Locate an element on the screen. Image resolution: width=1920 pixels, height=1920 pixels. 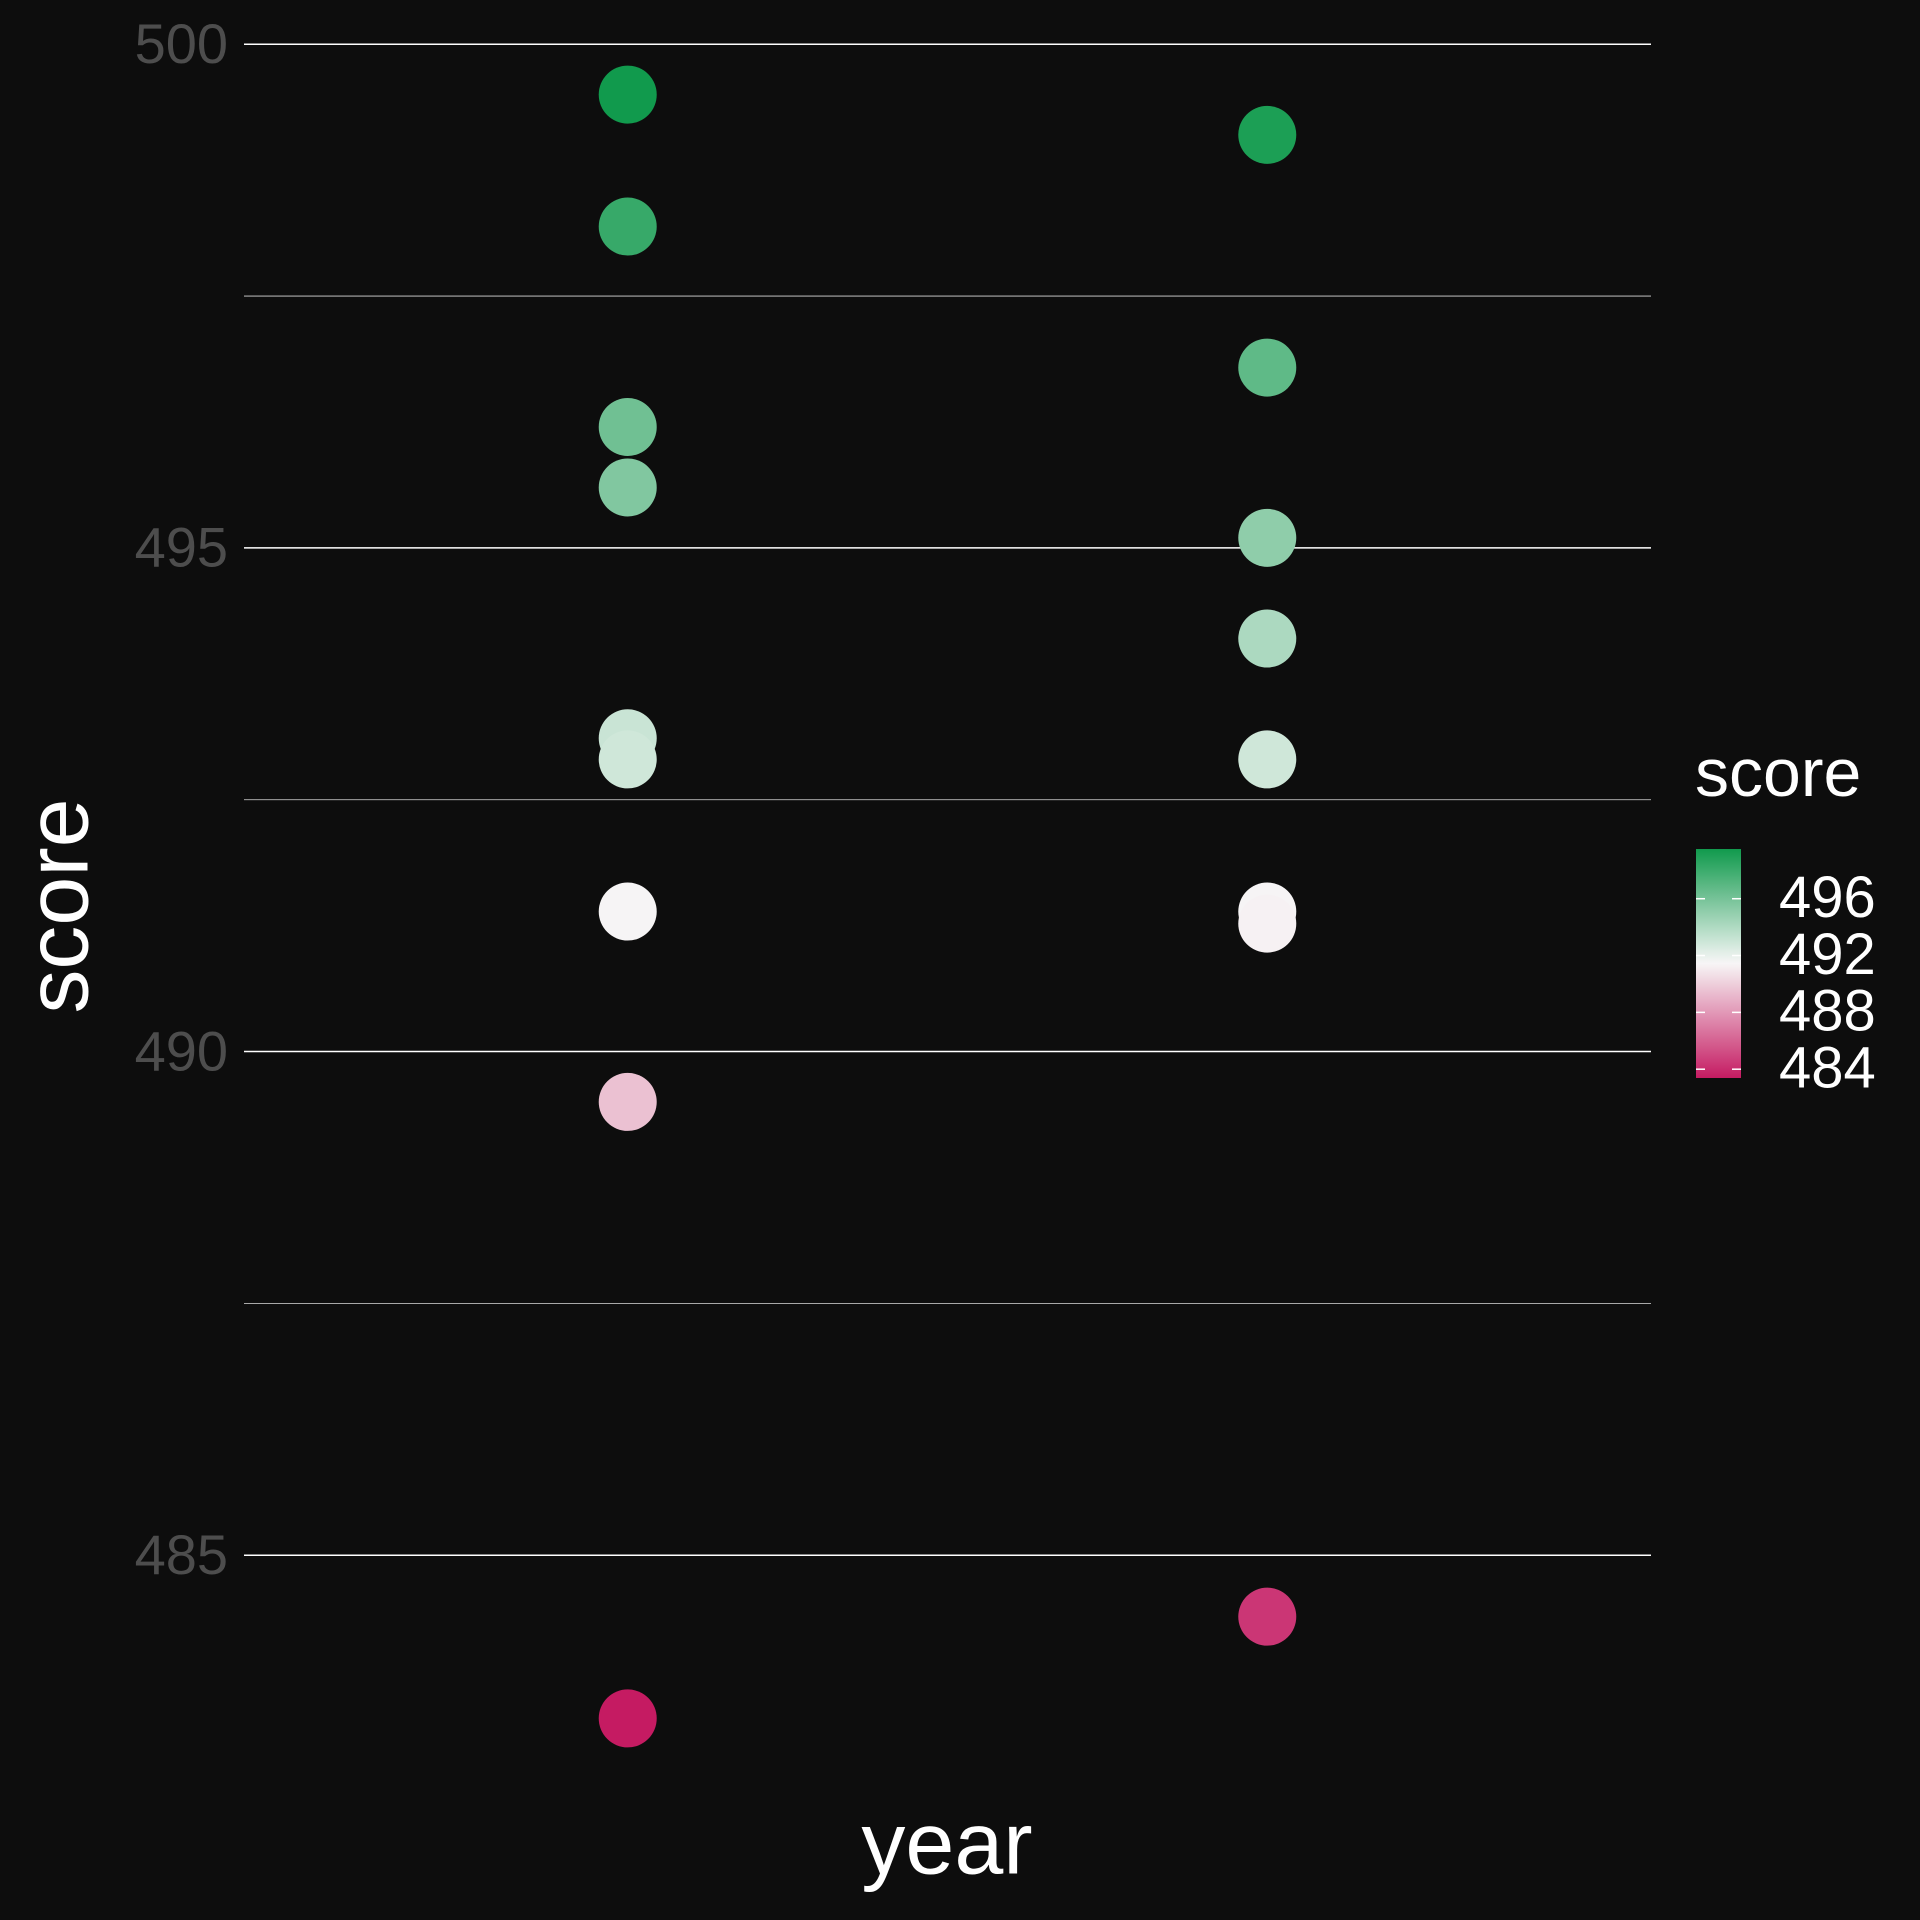
colorbar-label: 488 is located at coordinates (1827, 1011).